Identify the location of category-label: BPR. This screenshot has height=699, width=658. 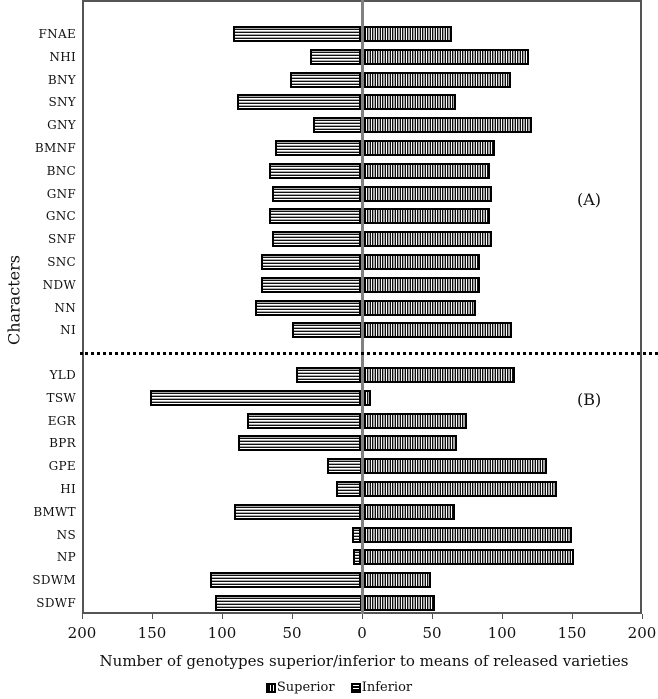
(62, 443).